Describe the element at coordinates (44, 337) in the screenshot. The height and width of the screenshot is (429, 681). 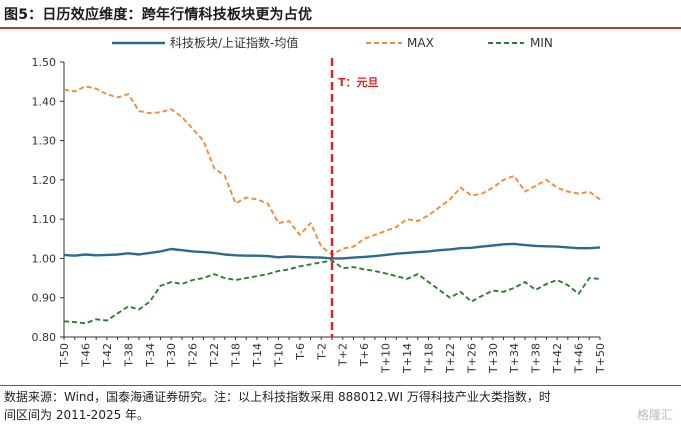
I see `y-tick-label: 0.80` at that location.